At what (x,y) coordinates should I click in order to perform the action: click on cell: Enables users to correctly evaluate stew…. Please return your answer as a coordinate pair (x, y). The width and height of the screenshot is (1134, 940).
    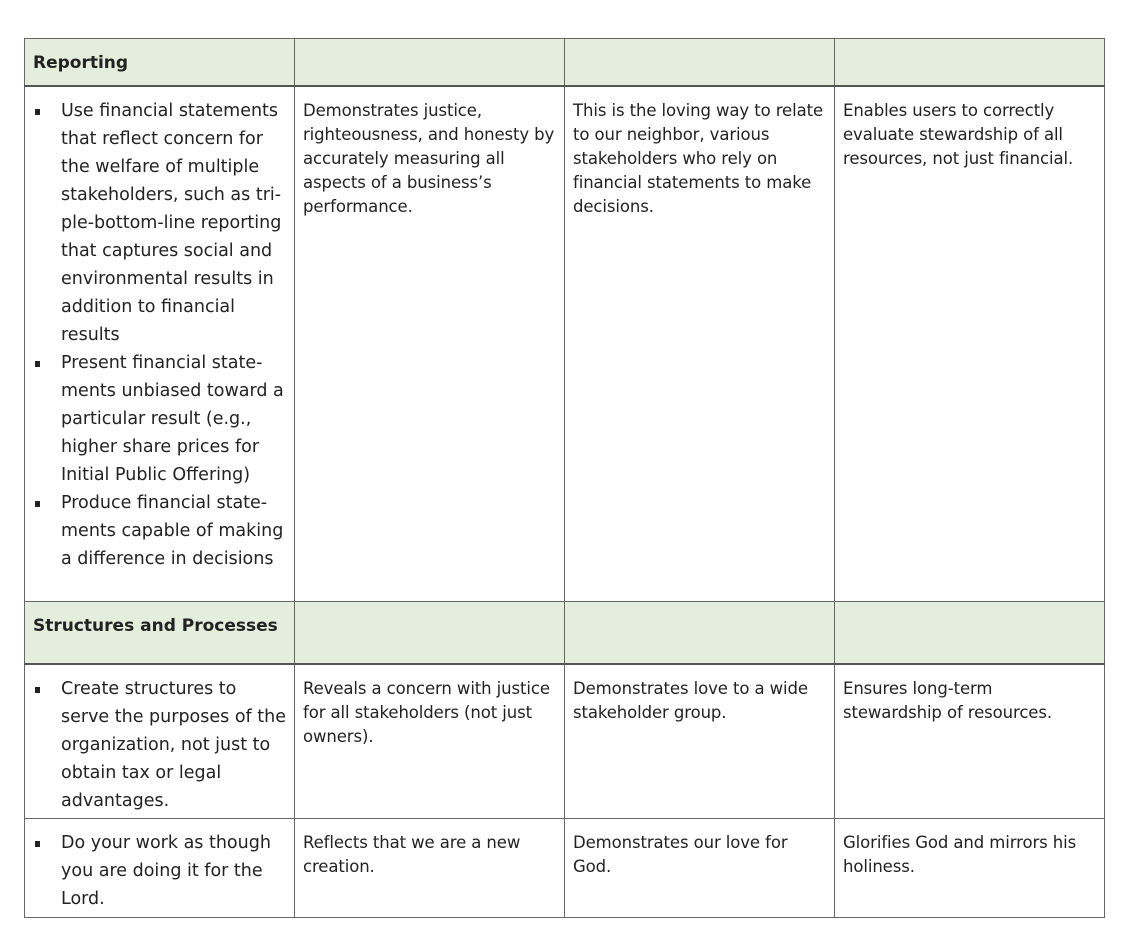
    Looking at the image, I should click on (969, 343).